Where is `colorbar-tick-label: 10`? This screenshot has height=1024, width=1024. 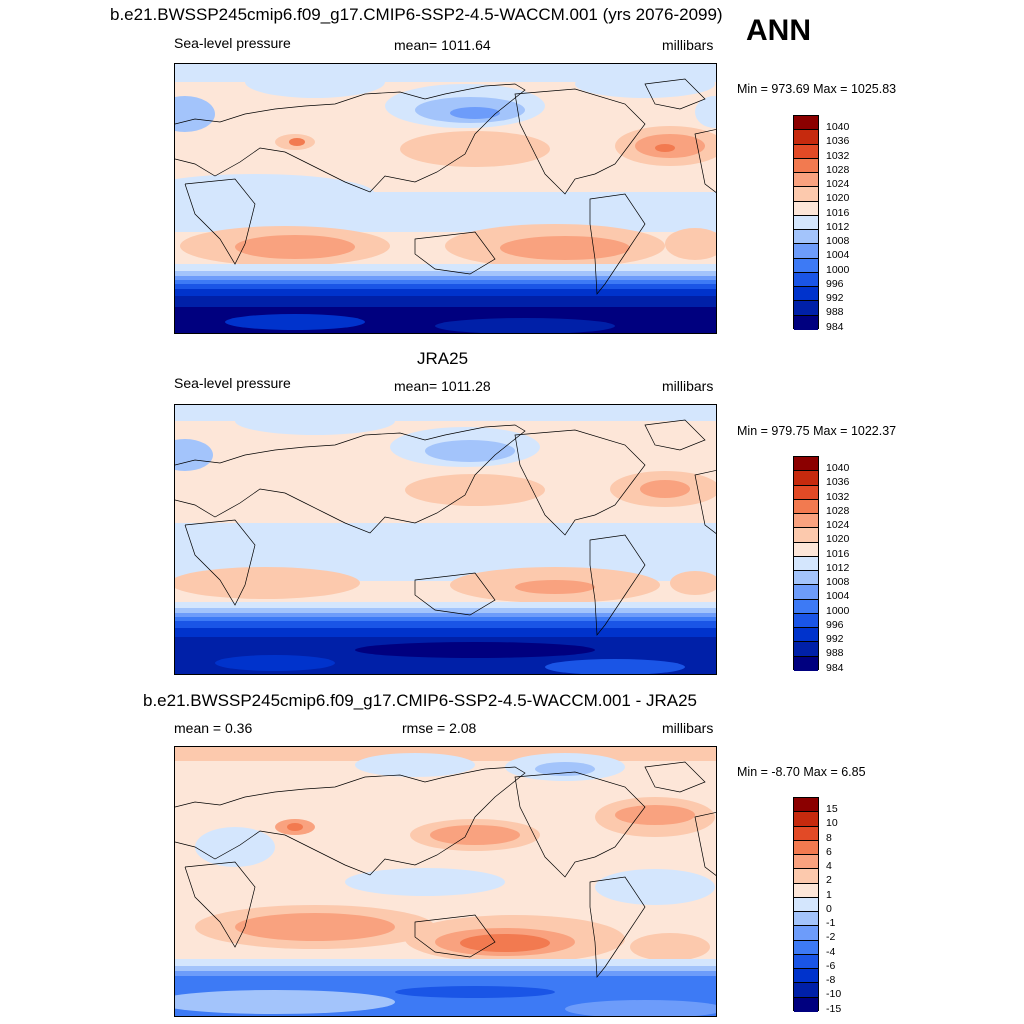
colorbar-tick-label: 10 is located at coordinates (832, 823).